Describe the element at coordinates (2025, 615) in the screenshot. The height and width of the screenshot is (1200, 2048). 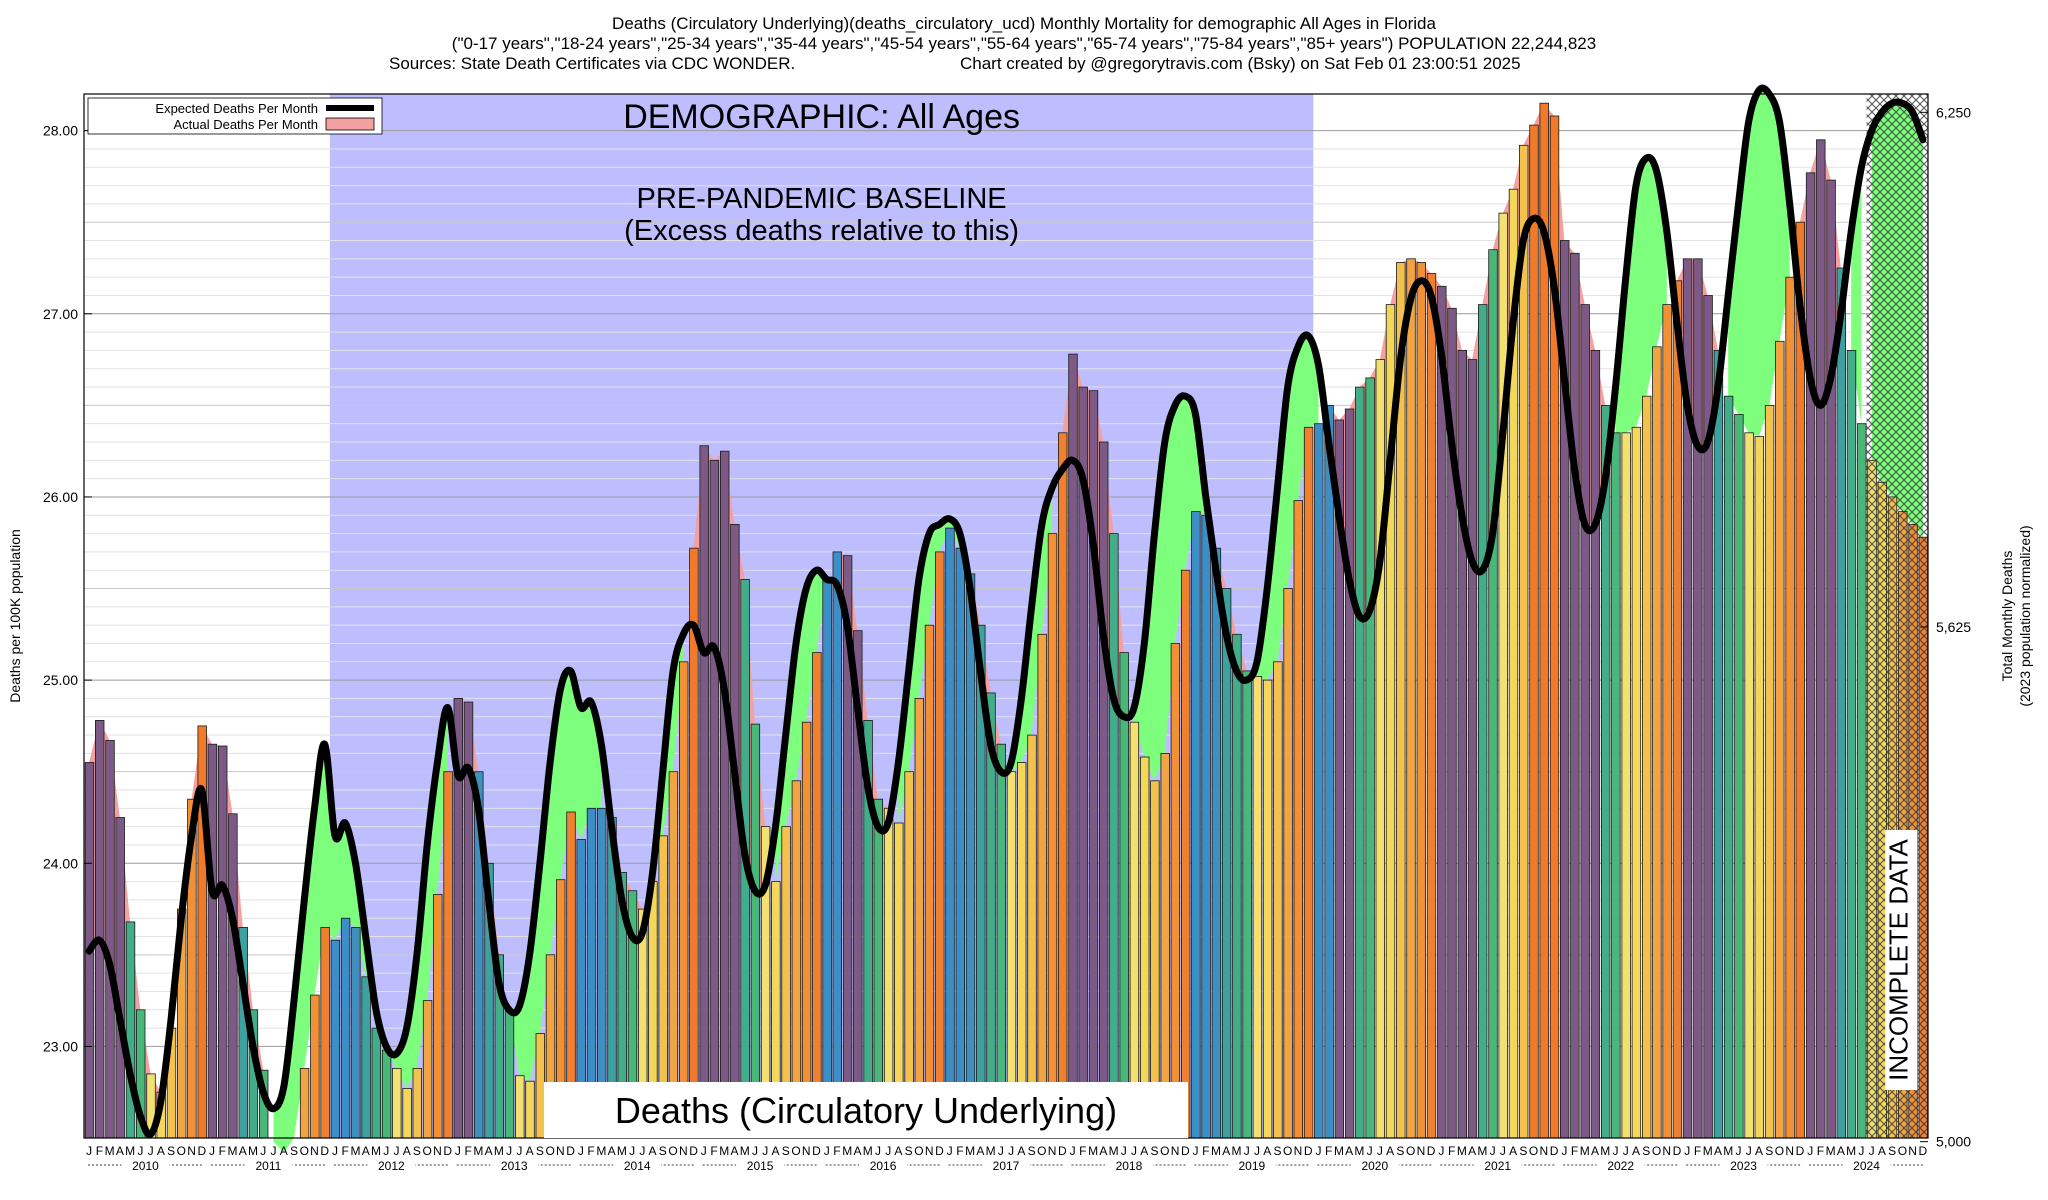
I see `y-axis-label-right-2: (2023 population normalized)` at that location.